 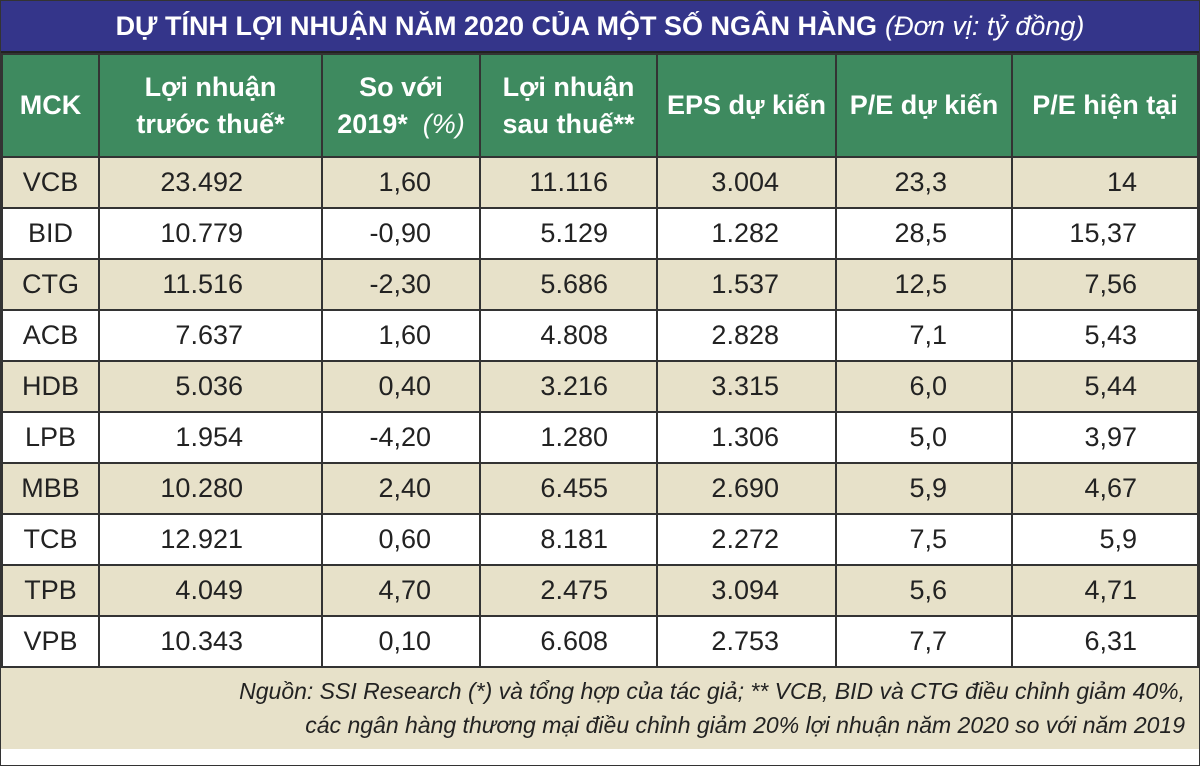 What do you see at coordinates (568, 539) in the screenshot?
I see `value-cell: 8.181` at bounding box center [568, 539].